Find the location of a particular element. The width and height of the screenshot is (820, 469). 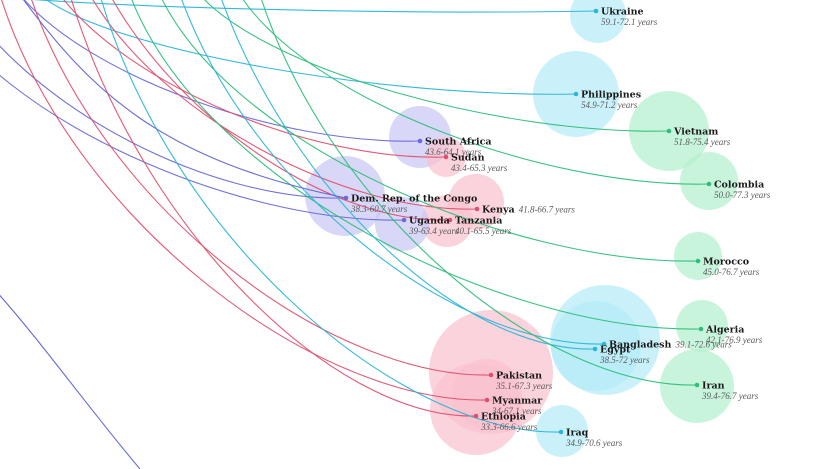

dot-iraq is located at coordinates (561, 432).